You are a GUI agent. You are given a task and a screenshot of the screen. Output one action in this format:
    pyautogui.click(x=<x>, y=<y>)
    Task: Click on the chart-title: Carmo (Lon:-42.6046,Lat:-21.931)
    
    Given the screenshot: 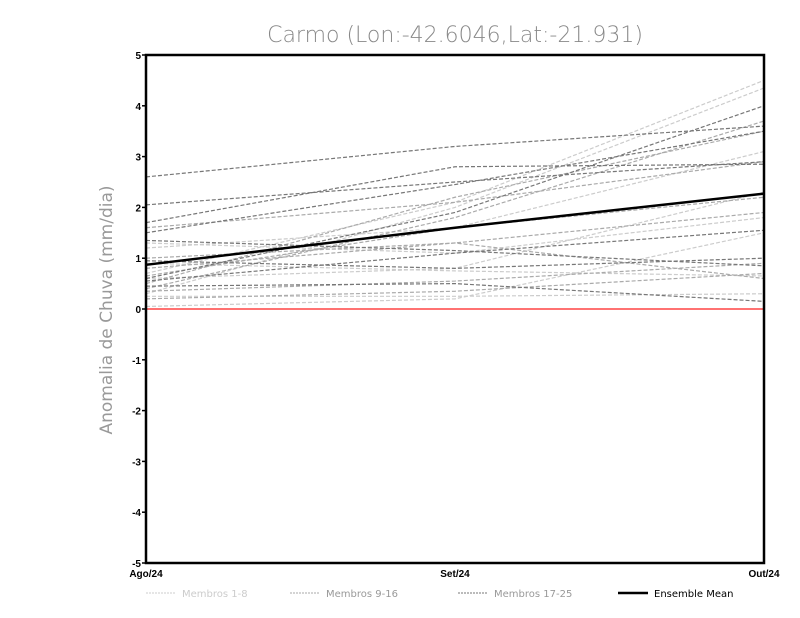 What is the action you would take?
    pyautogui.click(x=455, y=35)
    